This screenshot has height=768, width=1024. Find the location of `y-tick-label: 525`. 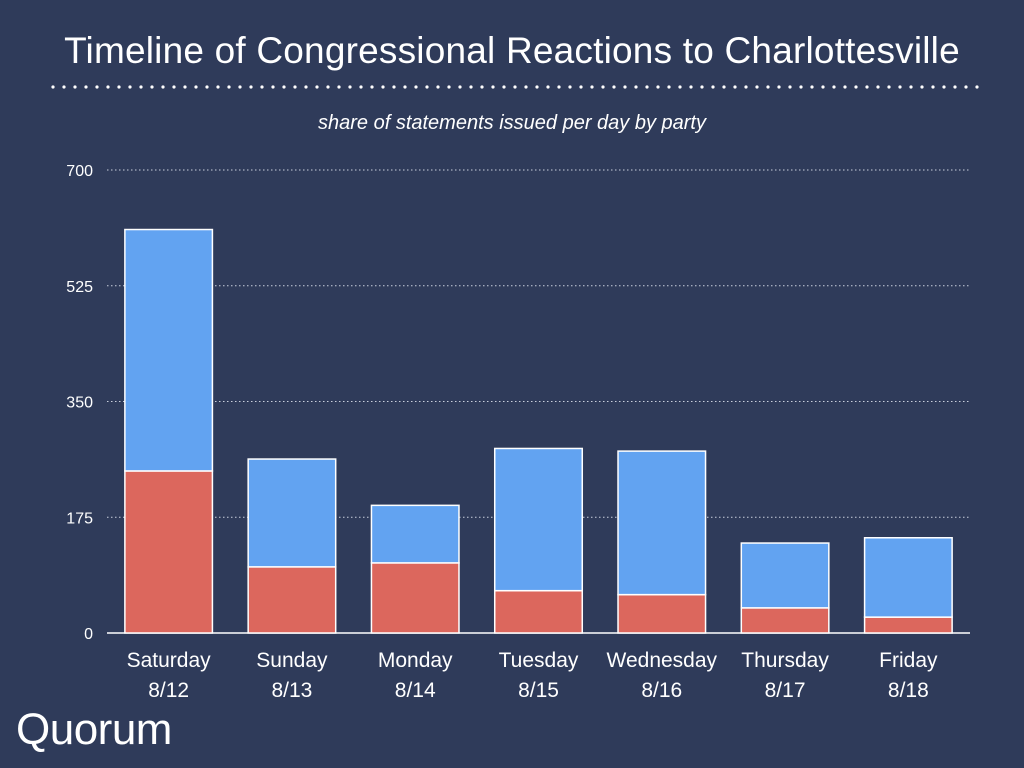

y-tick-label: 525 is located at coordinates (79, 287).